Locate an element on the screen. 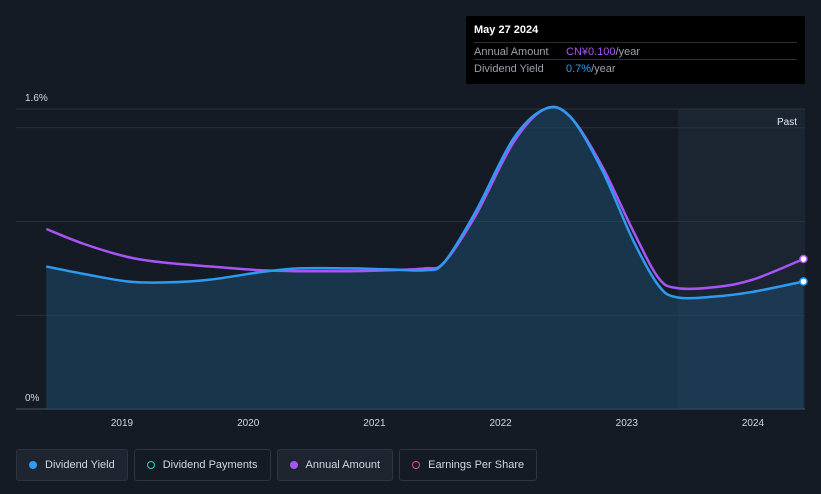 The height and width of the screenshot is (494, 821). x-tick-label: 2020 is located at coordinates (248, 423).